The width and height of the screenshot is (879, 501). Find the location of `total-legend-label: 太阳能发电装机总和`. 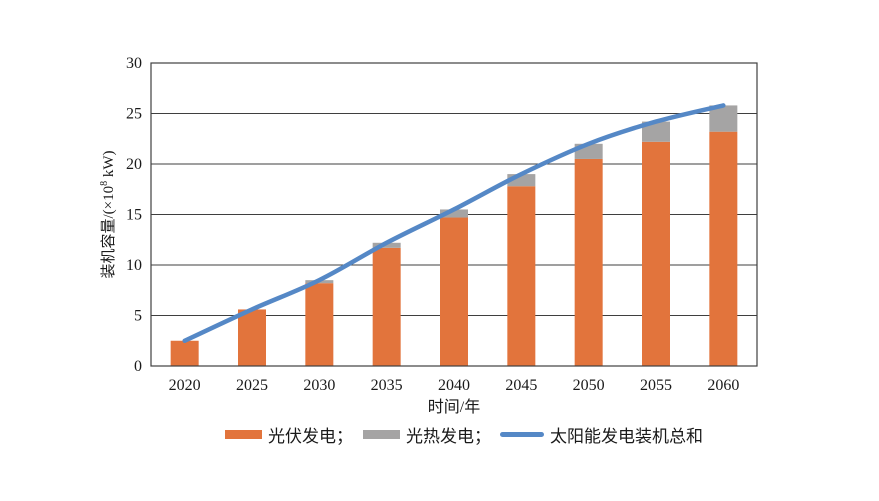

total-legend-label: 太阳能发电装机总和 is located at coordinates (626, 436).